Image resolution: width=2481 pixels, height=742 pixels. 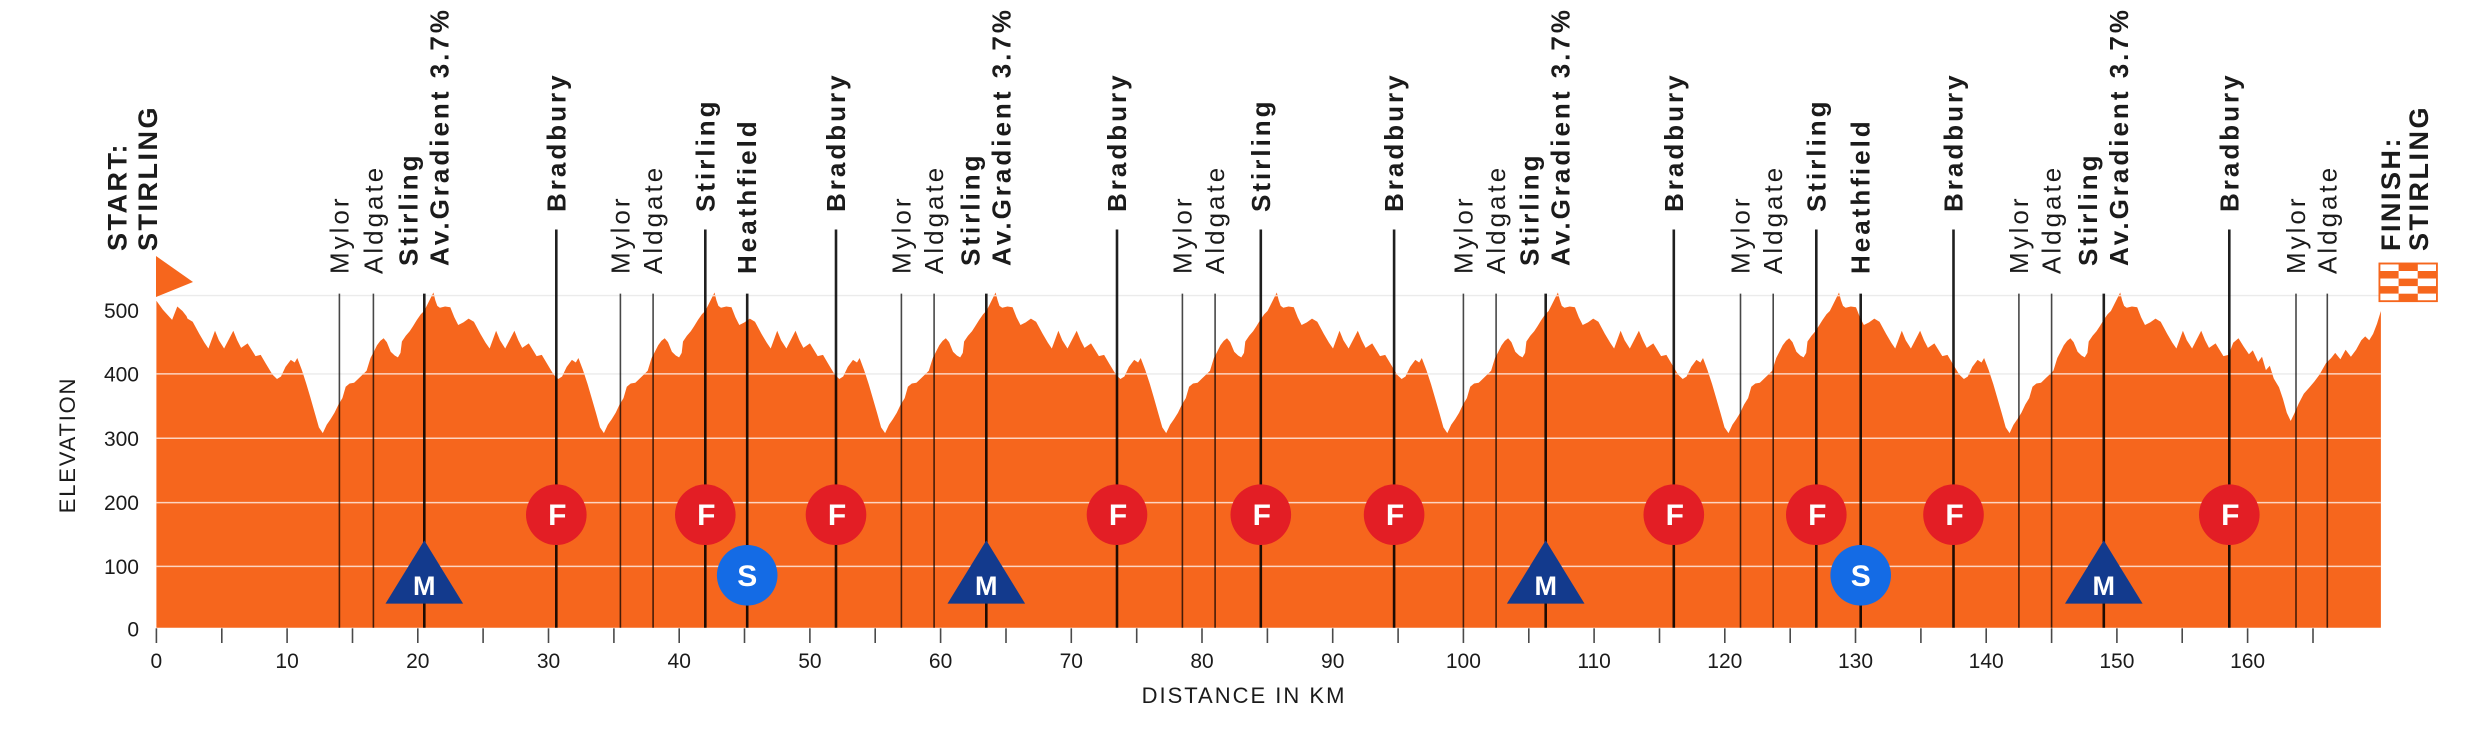 What do you see at coordinates (67, 445) in the screenshot?
I see `svg-text: ELEVATION` at bounding box center [67, 445].